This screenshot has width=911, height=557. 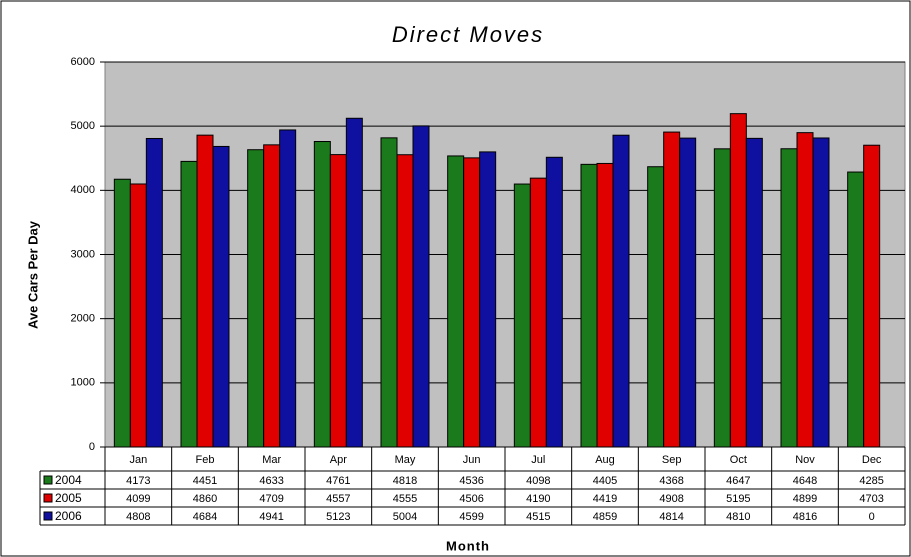 What do you see at coordinates (205, 481) in the screenshot?
I see `table-cell: 4451` at bounding box center [205, 481].